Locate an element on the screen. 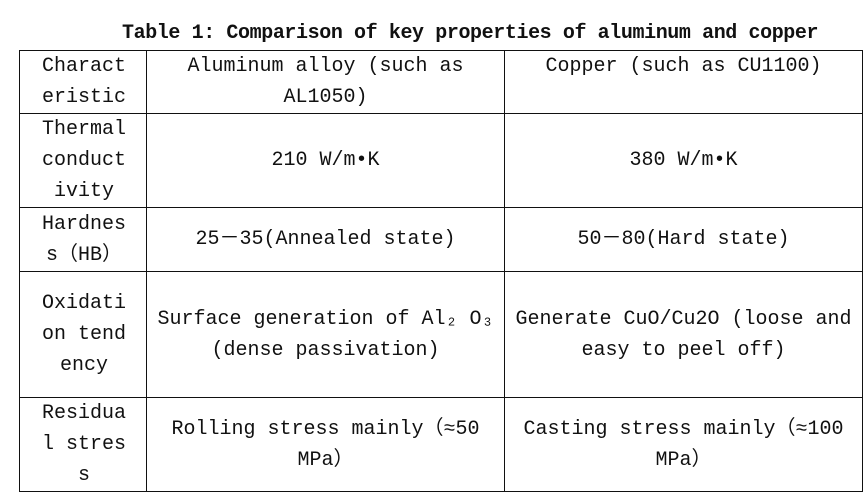 This screenshot has width=863, height=492. aluminum-value: 25－35(Annealed state) is located at coordinates (325, 239).